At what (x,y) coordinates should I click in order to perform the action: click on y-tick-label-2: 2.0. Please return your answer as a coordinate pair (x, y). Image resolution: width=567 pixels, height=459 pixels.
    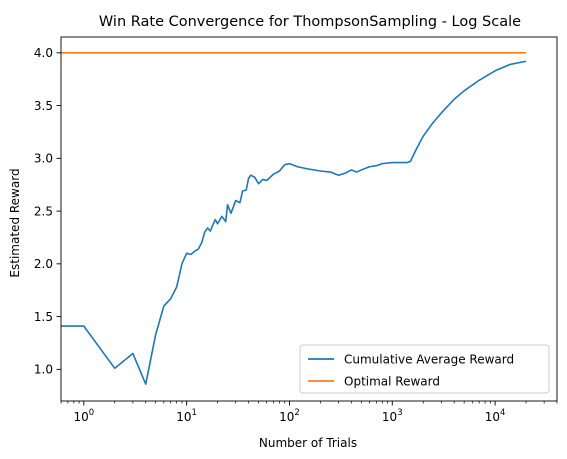
    Looking at the image, I should click on (43, 264).